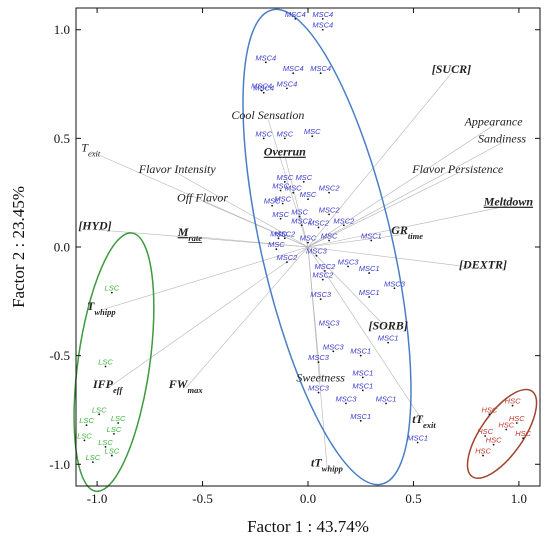 The width and height of the screenshot is (550, 543). Describe the element at coordinates (457, 169) in the screenshot. I see `variable-label: Flavor Persistence` at that location.